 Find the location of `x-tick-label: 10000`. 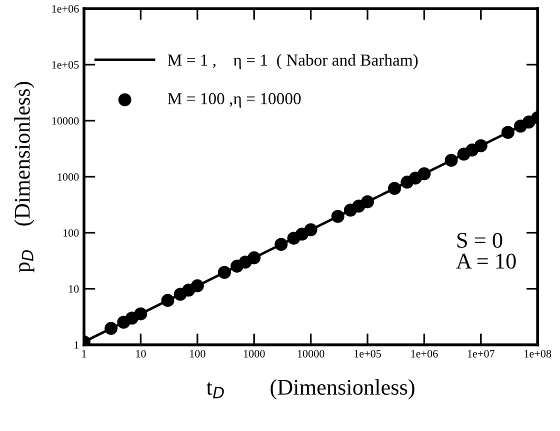

x-tick-label: 10000 is located at coordinates (311, 354).